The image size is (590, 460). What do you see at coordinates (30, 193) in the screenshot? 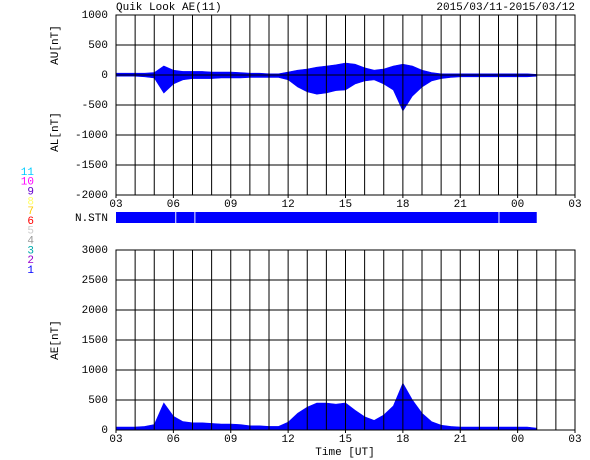
I see `station-number: 9` at bounding box center [30, 193].